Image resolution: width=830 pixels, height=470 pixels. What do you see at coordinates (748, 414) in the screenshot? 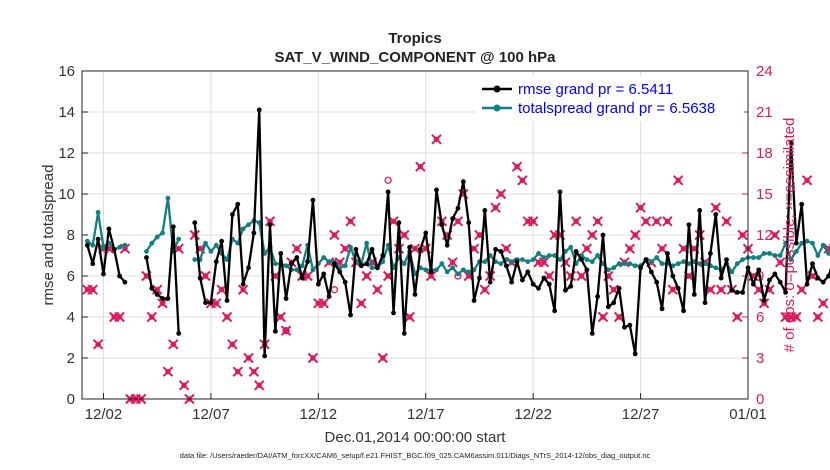
I see `x-tick-label: 01/01` at bounding box center [748, 414].